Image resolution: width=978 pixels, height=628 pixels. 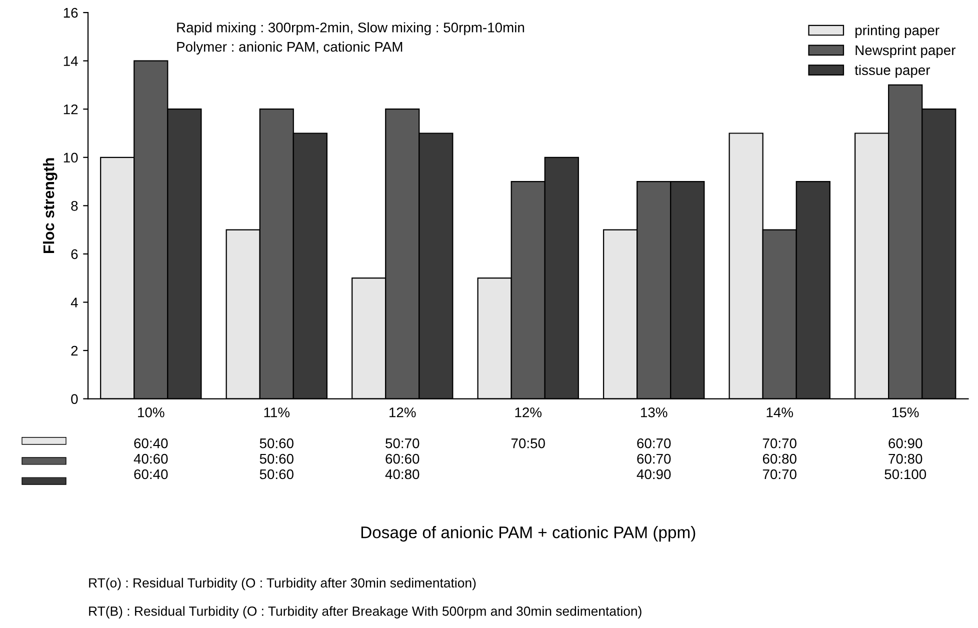 What do you see at coordinates (905, 444) in the screenshot?
I see `category-label: 15% 60:90 70:80 50:100` at bounding box center [905, 444].